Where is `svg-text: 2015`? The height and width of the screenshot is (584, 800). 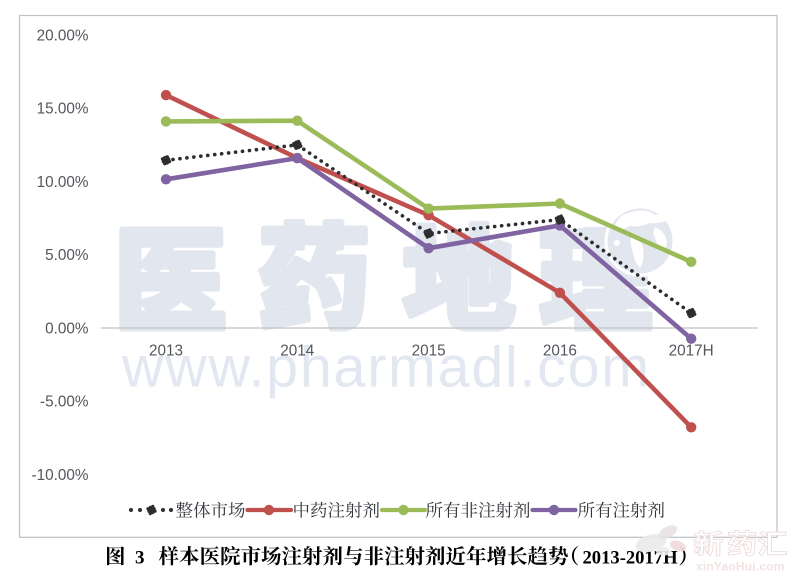
svg-text: 2015 is located at coordinates (429, 351).